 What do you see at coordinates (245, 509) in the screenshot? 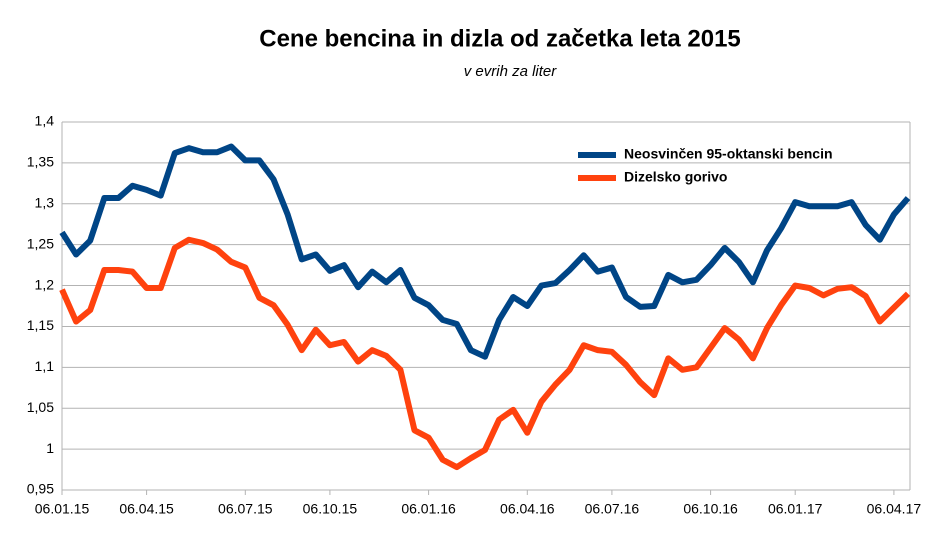
I see `x-tick-label: 06.07.15` at bounding box center [245, 509].